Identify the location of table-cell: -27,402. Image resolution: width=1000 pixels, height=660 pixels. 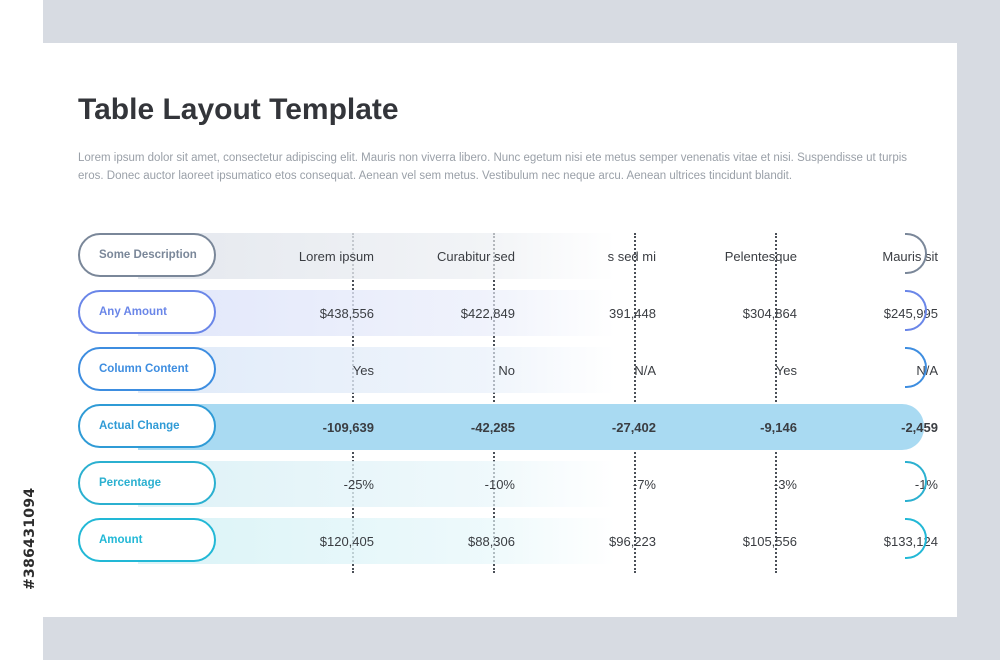
(633, 427).